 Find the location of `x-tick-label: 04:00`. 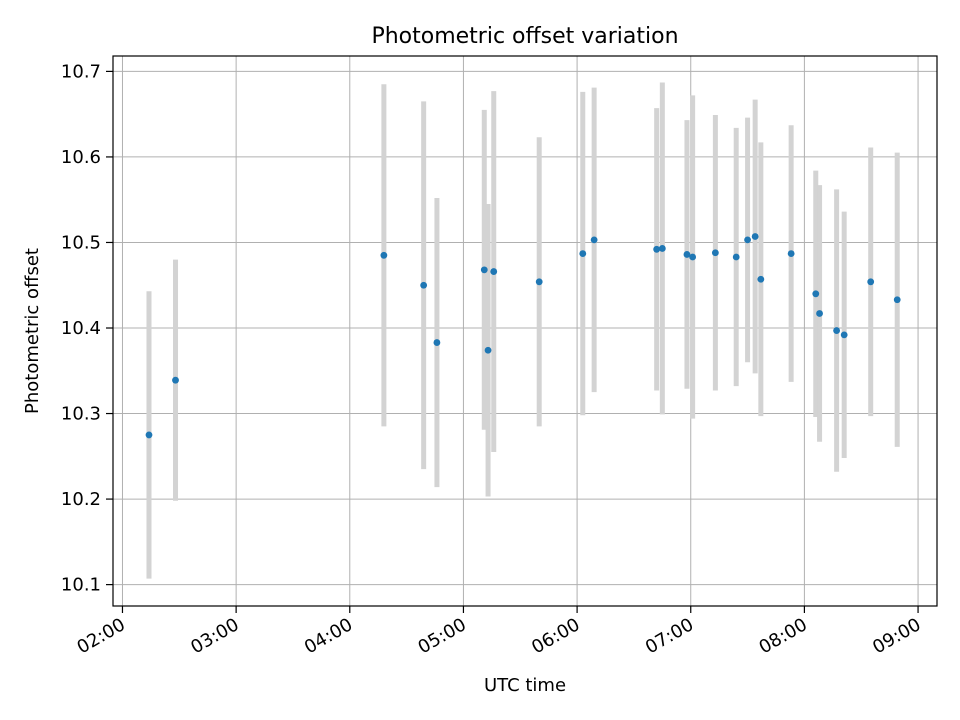

x-tick-label: 04:00 is located at coordinates (328, 636).